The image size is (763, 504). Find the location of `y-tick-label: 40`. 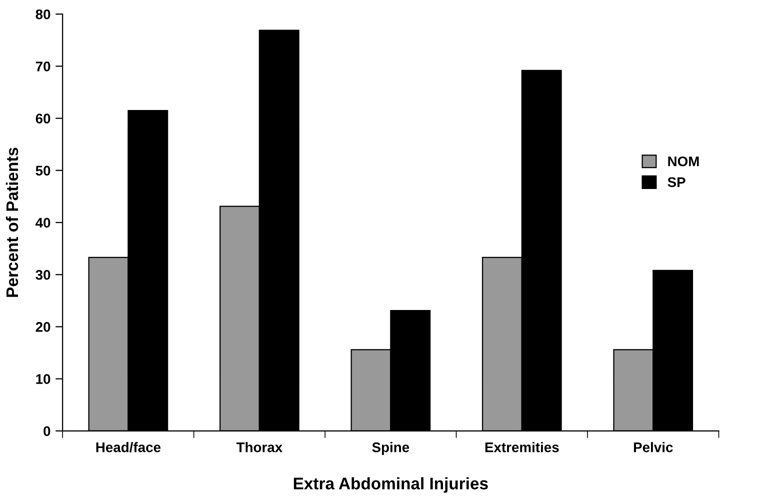

y-tick-label: 40 is located at coordinates (43, 223).